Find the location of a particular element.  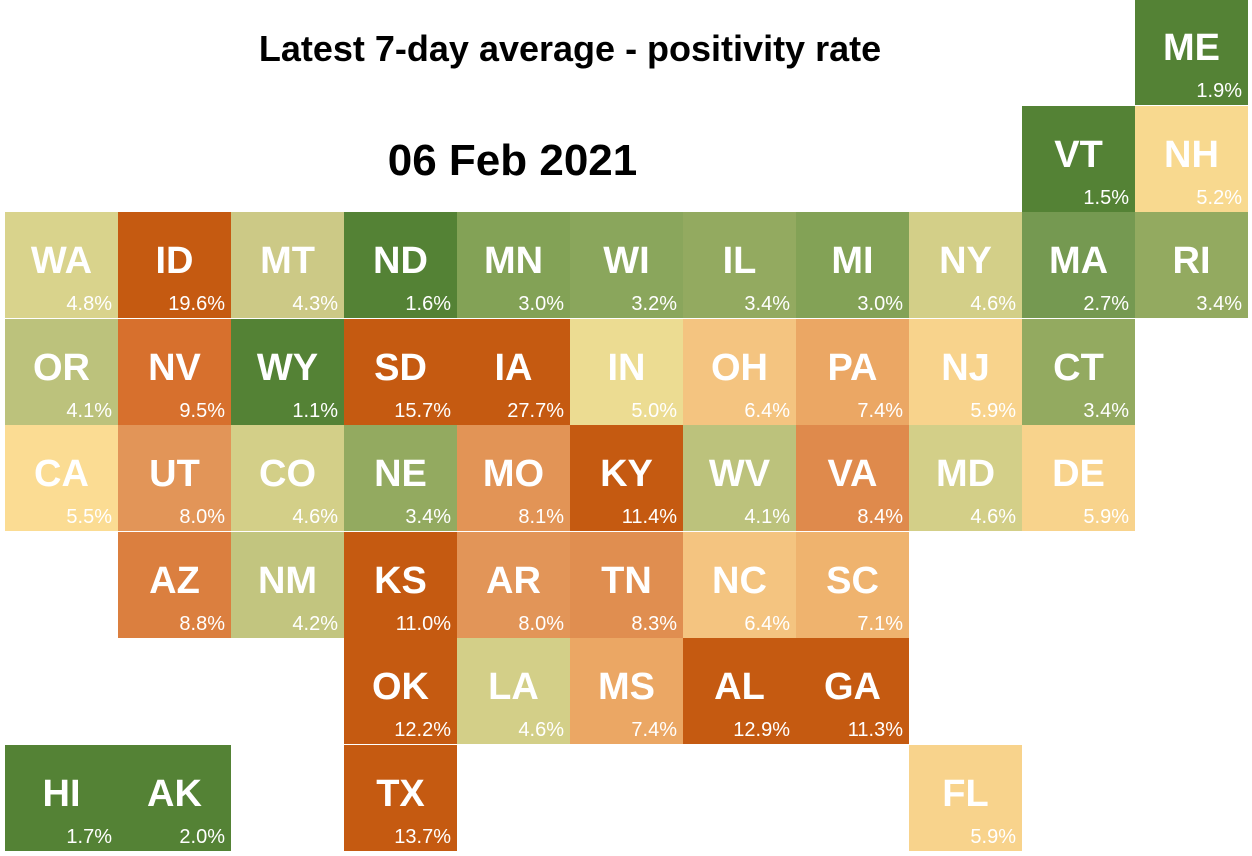

state-positivity-rate: 13.7% is located at coordinates (422, 837).